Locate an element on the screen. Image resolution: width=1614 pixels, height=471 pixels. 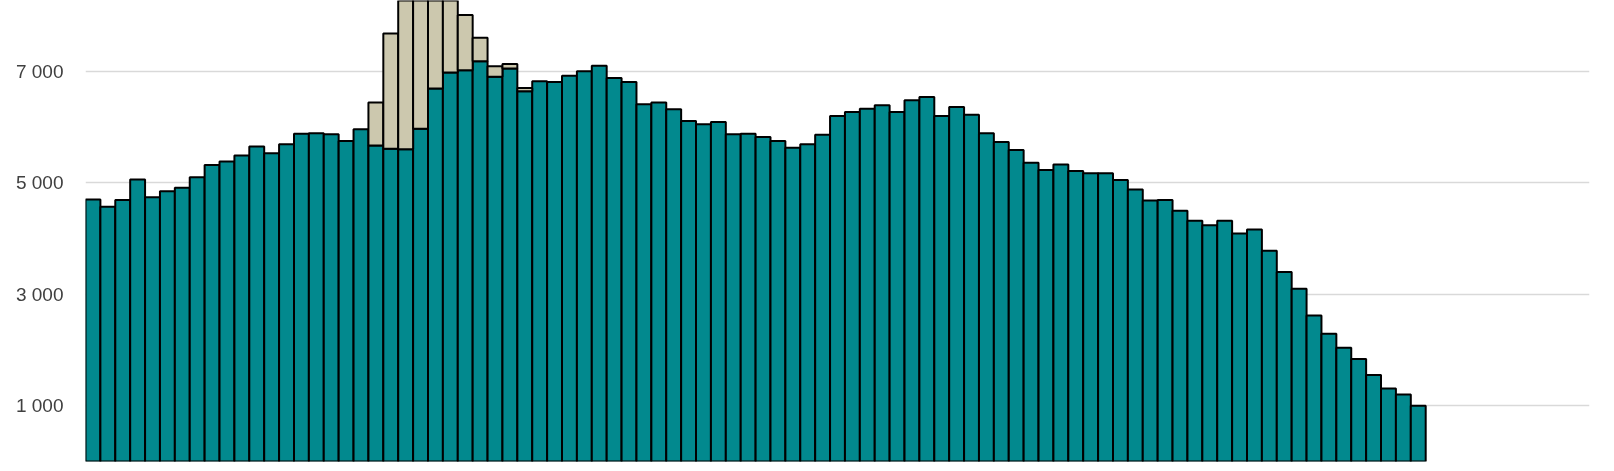
y-tick-label: 5 000 is located at coordinates (39, 183).